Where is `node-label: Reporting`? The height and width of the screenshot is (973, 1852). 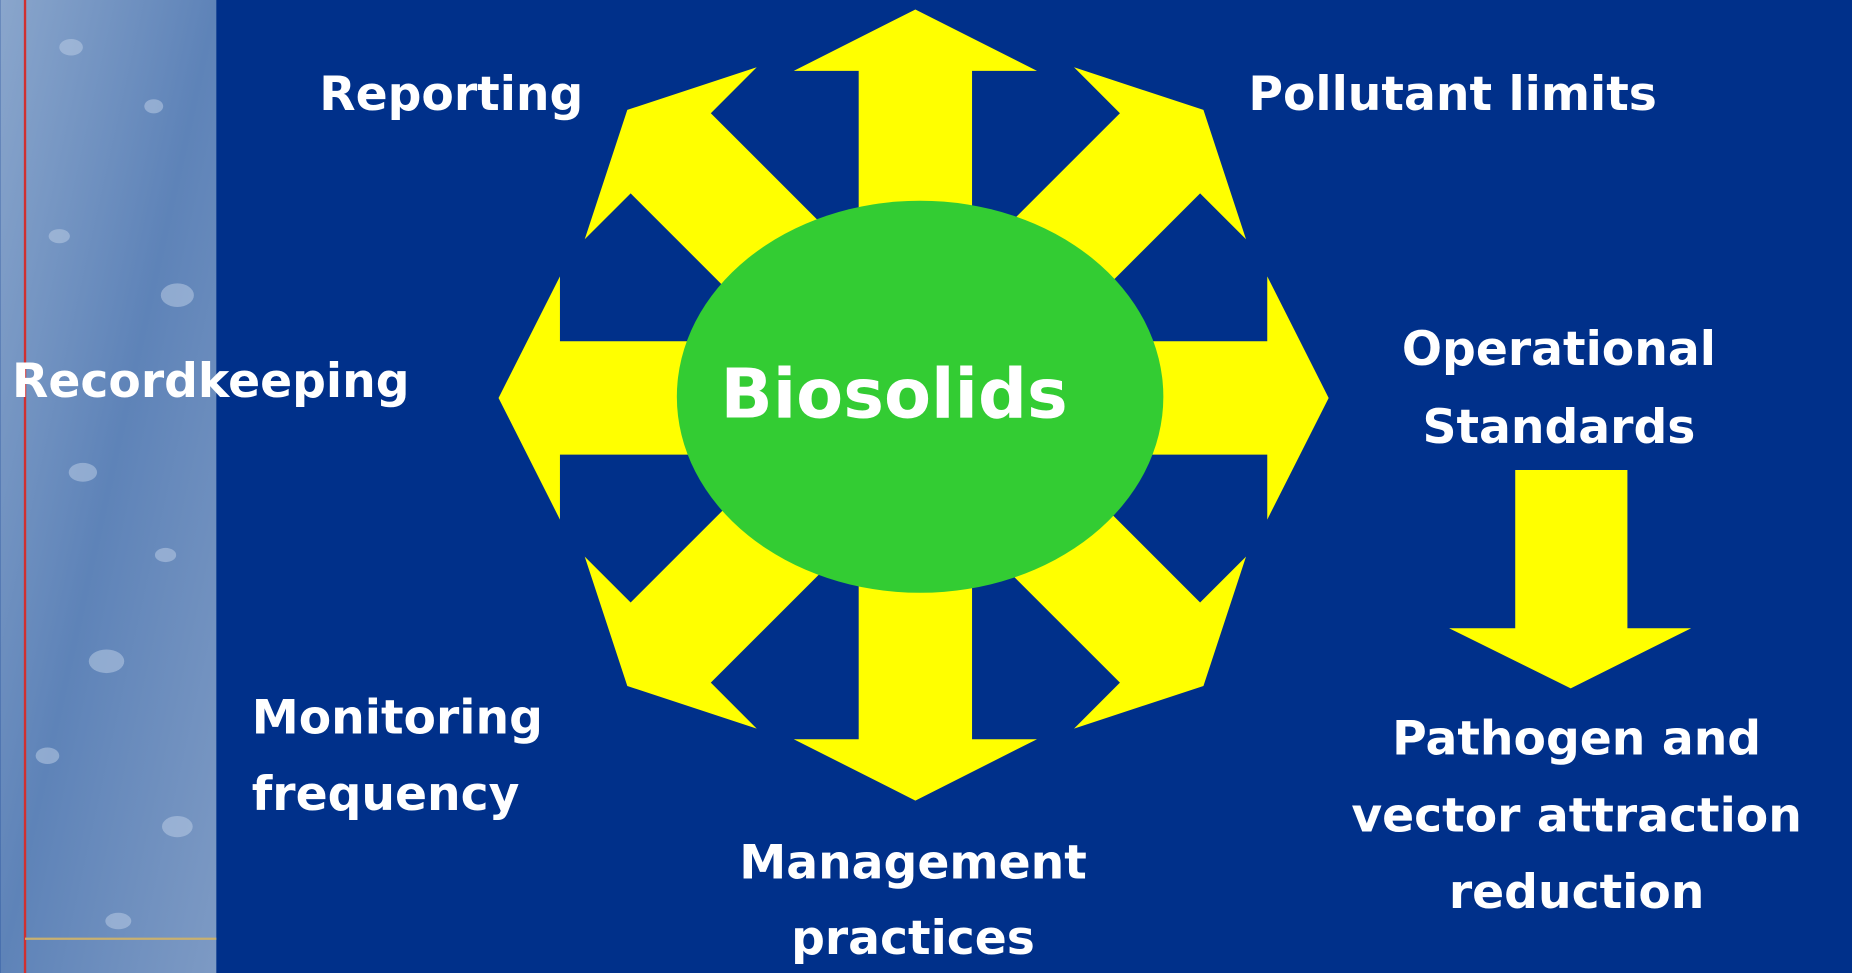 node-label: Reporting is located at coordinates (451, 94).